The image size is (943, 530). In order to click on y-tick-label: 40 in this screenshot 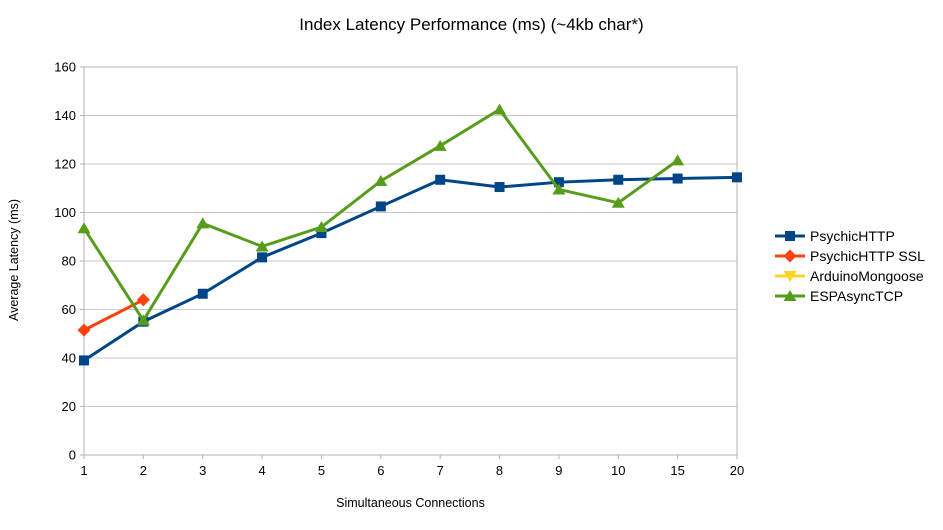, I will do `click(69, 358)`.